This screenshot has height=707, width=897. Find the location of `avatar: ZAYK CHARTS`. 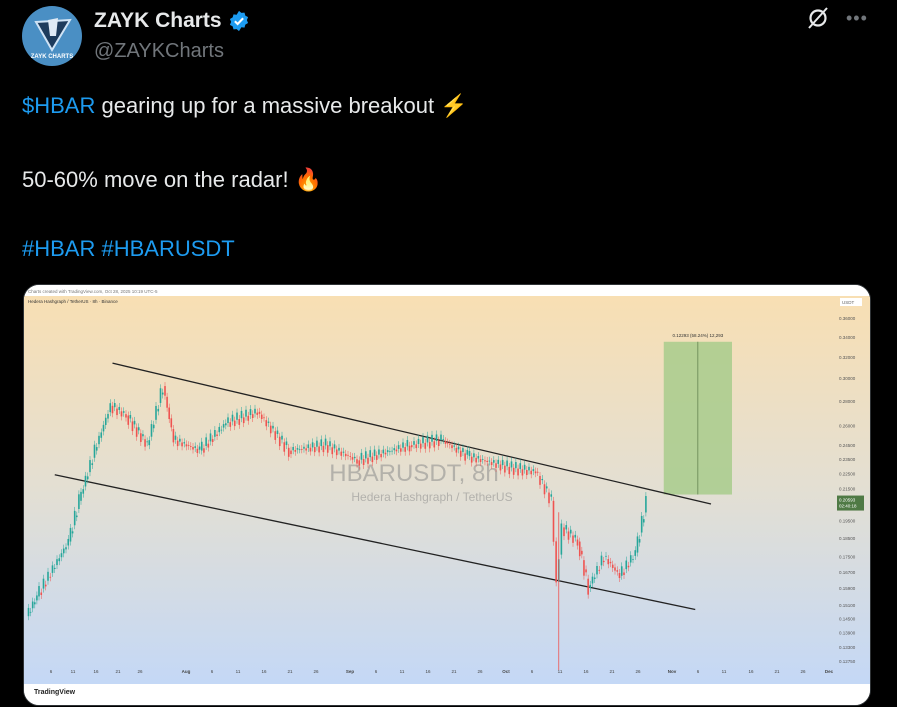

avatar: ZAYK CHARTS is located at coordinates (52, 36).